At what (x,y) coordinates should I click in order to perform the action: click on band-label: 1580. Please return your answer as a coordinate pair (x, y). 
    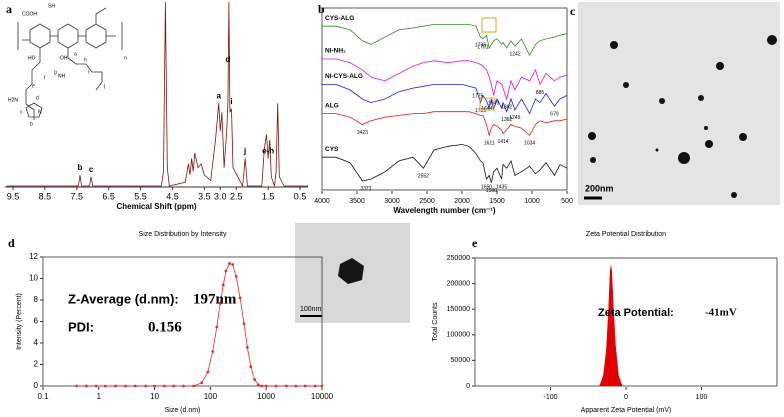
    Looking at the image, I should click on (491, 191).